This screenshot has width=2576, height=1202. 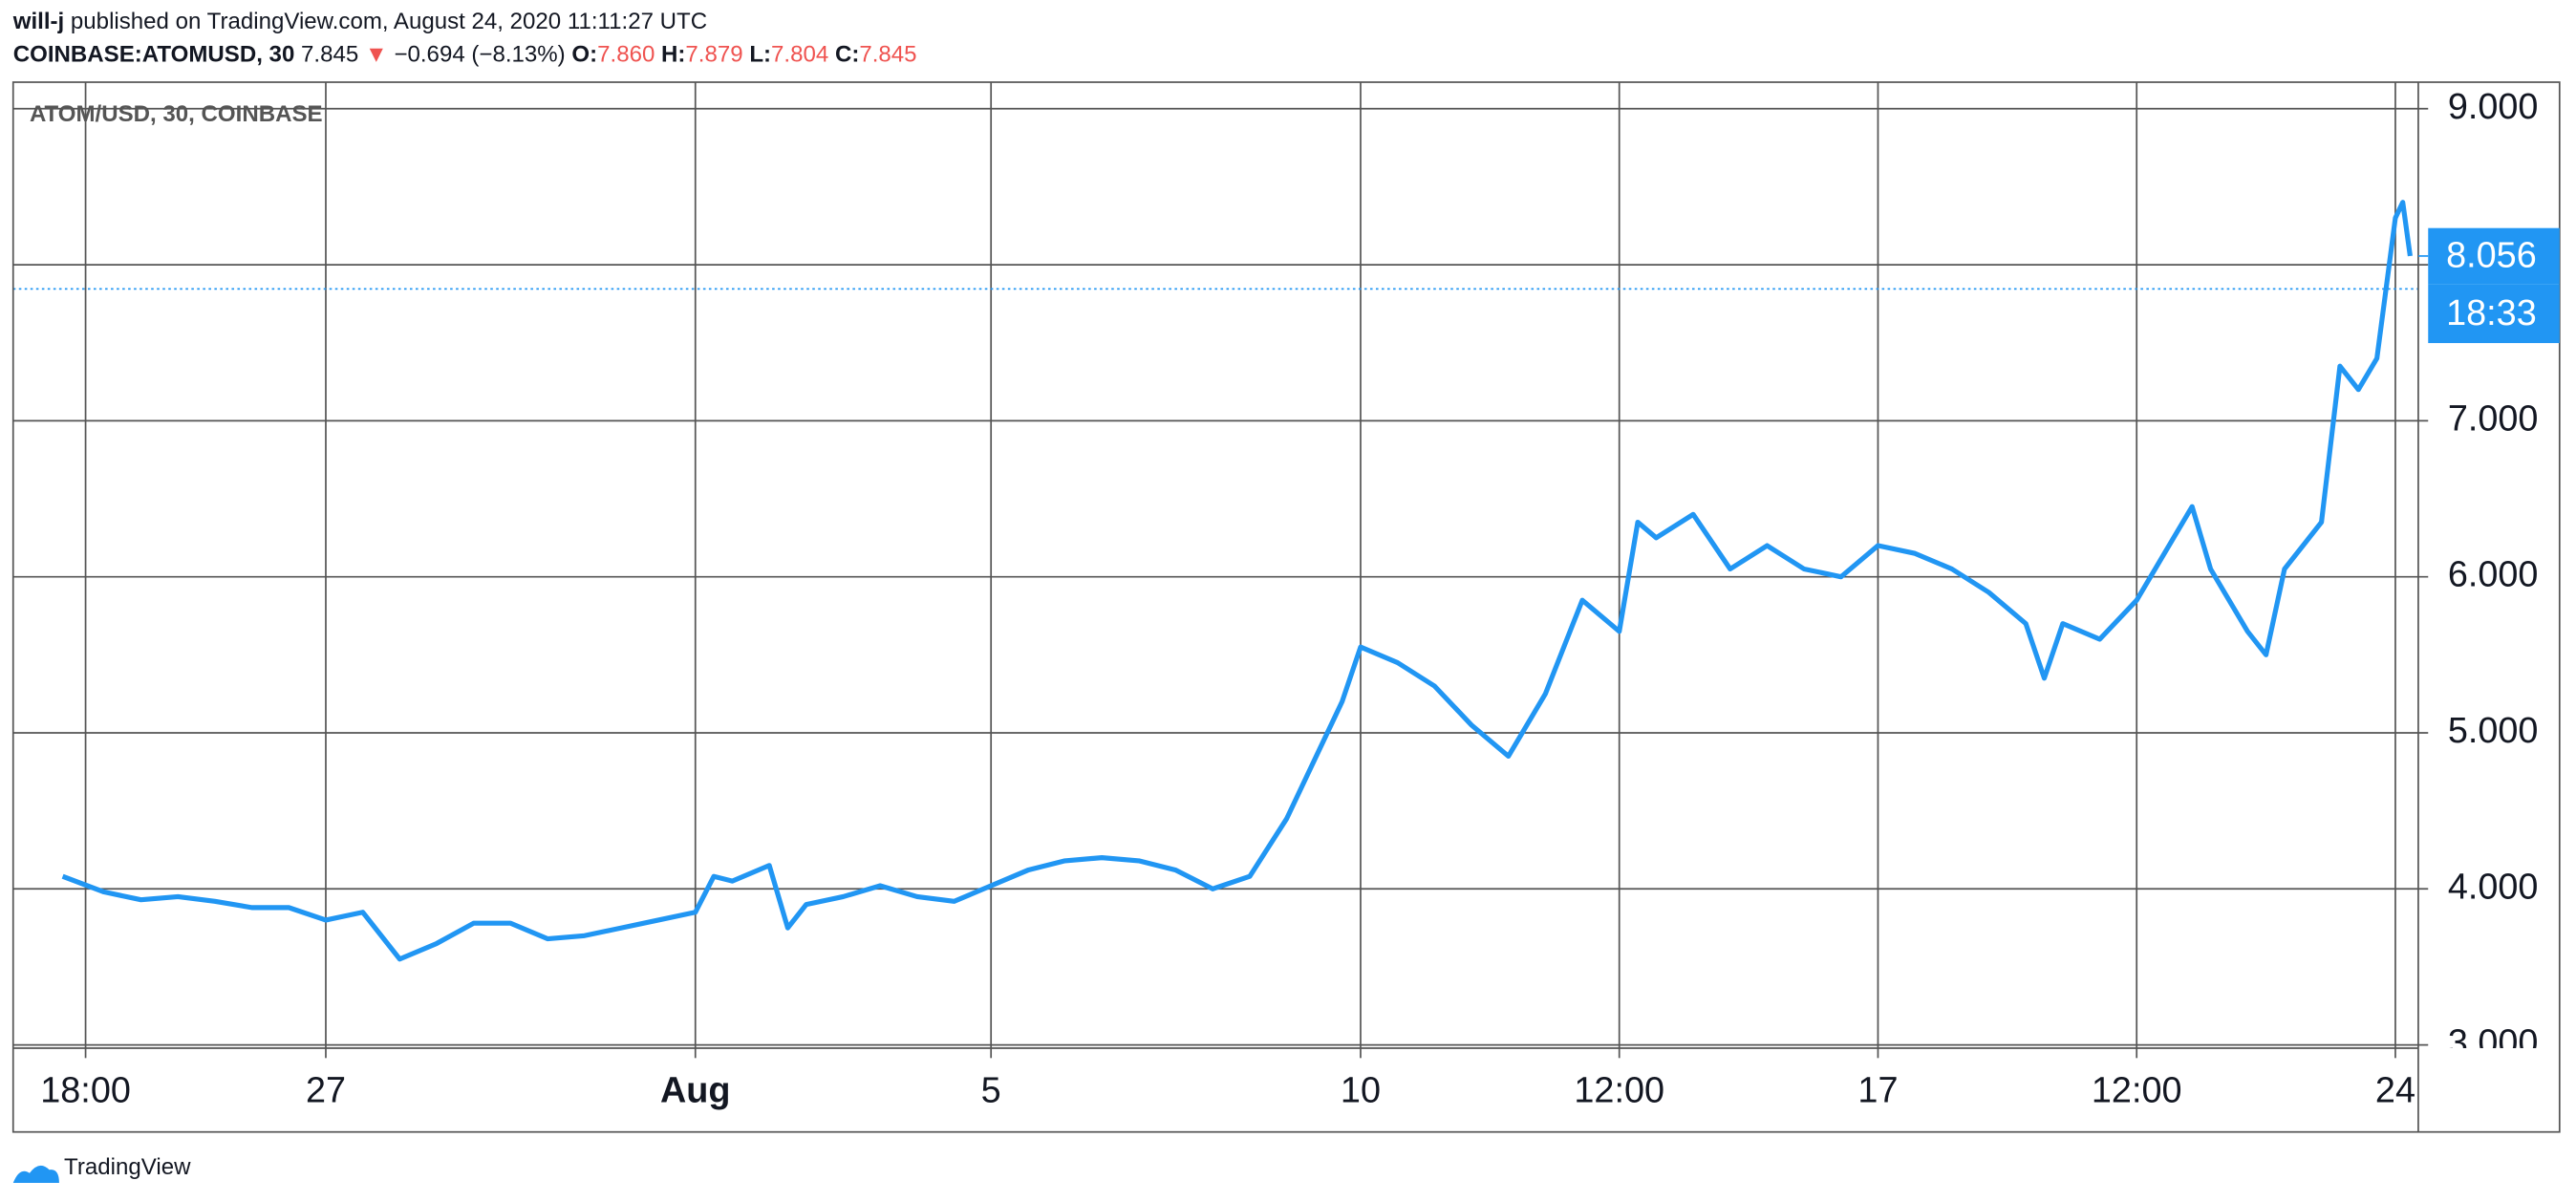 I want to click on y-tick-label: 3.000, so click(x=2493, y=1043).